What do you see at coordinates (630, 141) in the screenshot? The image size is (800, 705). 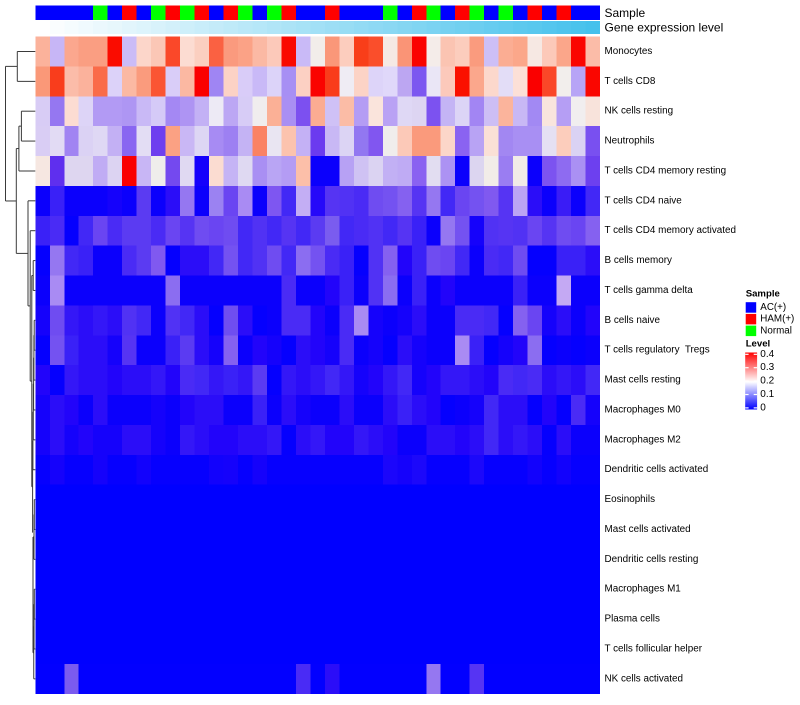 I see `svg-text: Neutrophils` at bounding box center [630, 141].